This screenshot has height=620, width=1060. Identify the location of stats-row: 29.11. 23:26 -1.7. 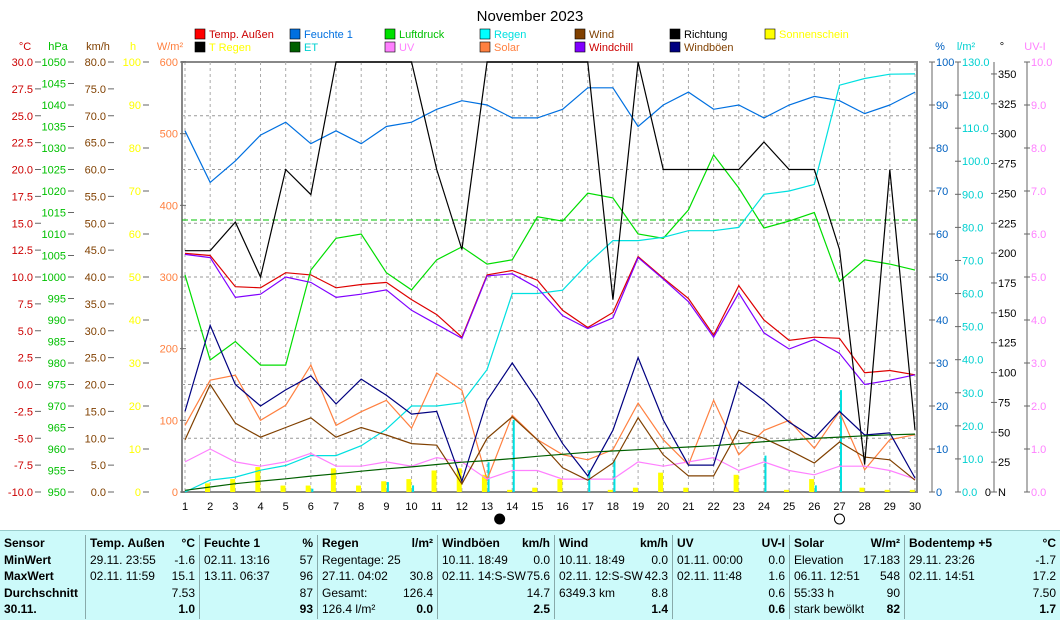
(982, 560).